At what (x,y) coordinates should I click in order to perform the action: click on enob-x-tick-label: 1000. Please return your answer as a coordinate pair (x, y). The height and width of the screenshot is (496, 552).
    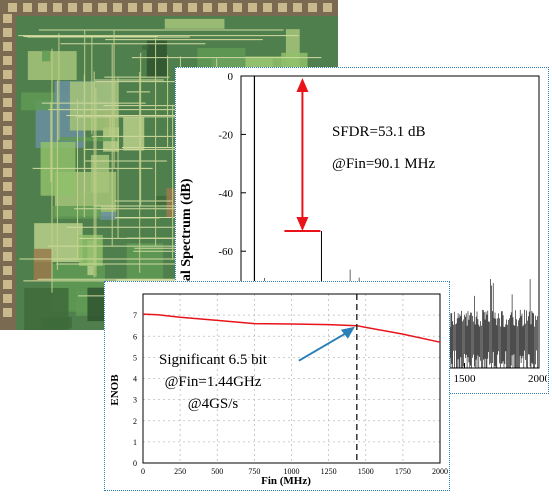
    Looking at the image, I should click on (292, 471).